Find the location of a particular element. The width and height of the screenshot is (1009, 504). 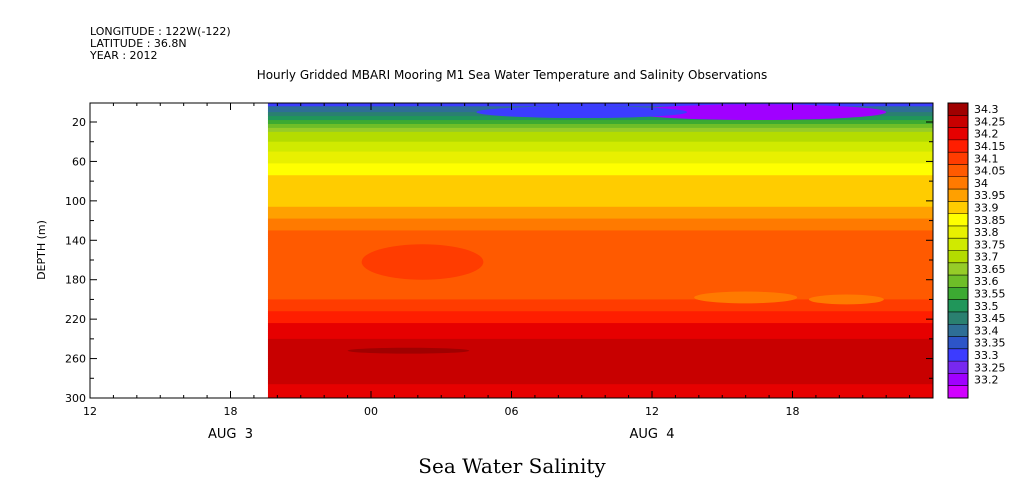

colorbar-label: 34.05 is located at coordinates (990, 171).